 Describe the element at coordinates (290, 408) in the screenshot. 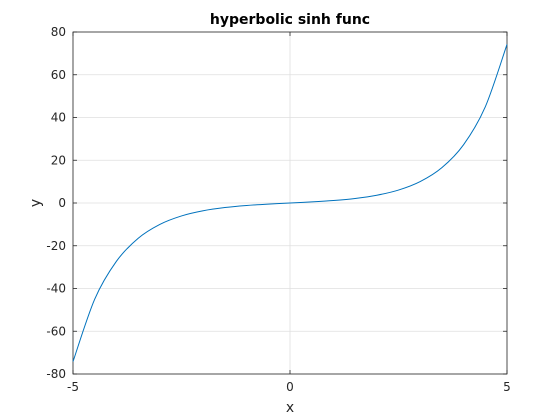

I see `x-axis-label: x` at that location.